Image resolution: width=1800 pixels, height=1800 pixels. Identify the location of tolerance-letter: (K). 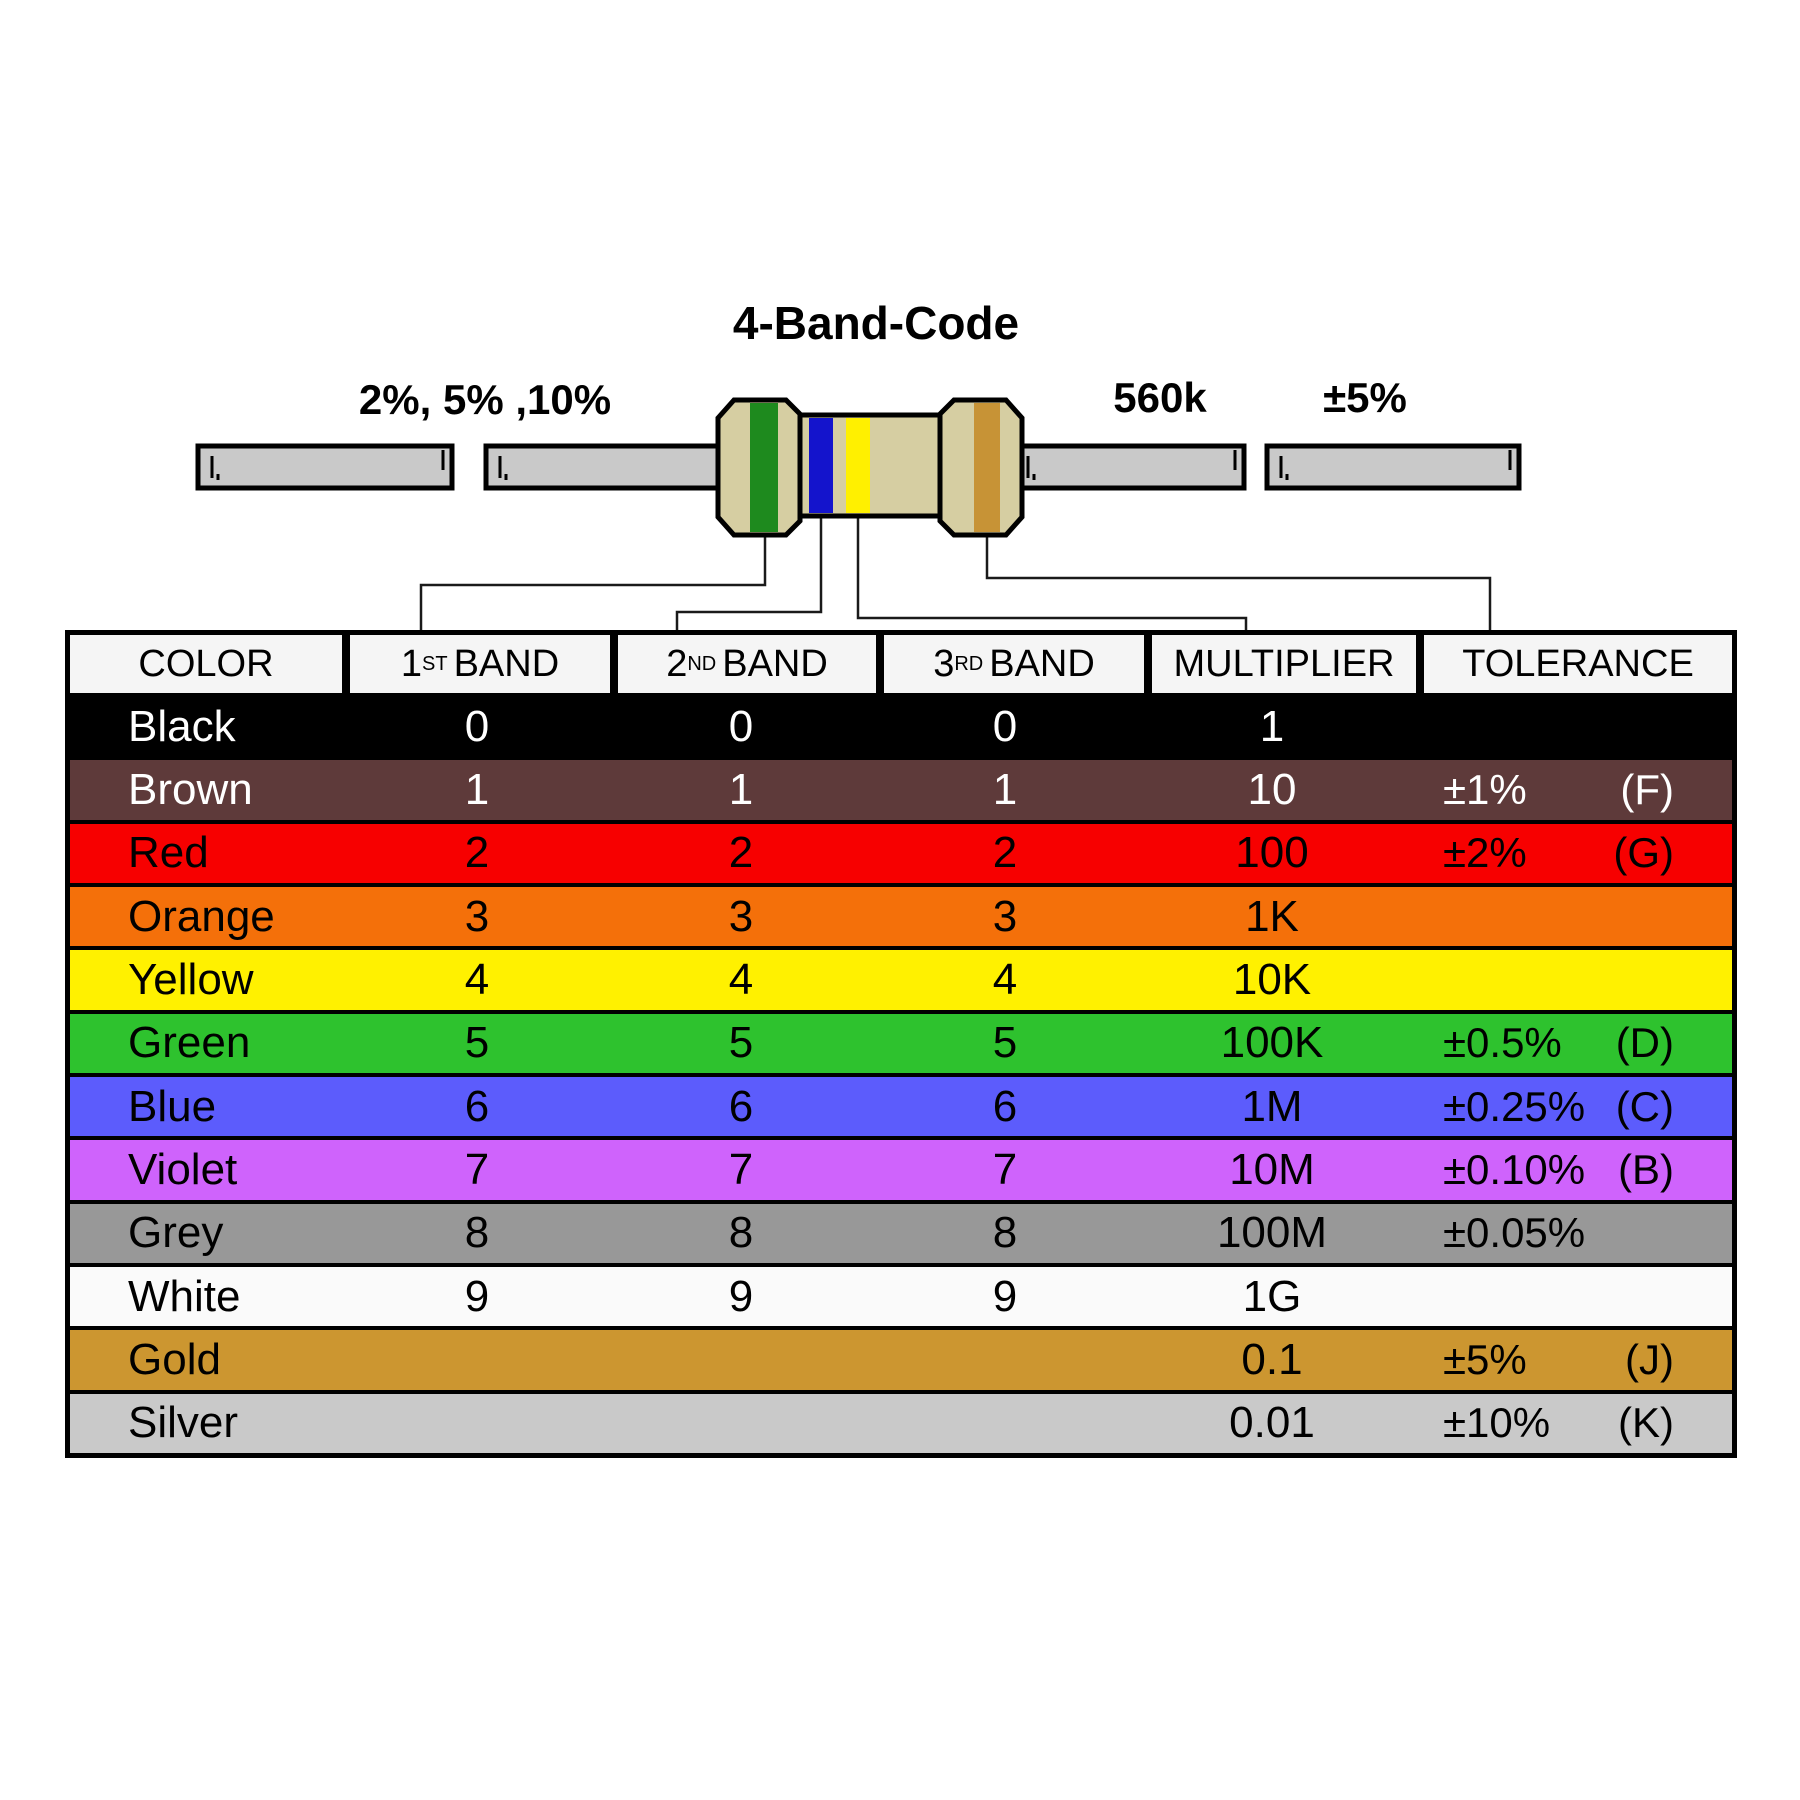
(1646, 1423).